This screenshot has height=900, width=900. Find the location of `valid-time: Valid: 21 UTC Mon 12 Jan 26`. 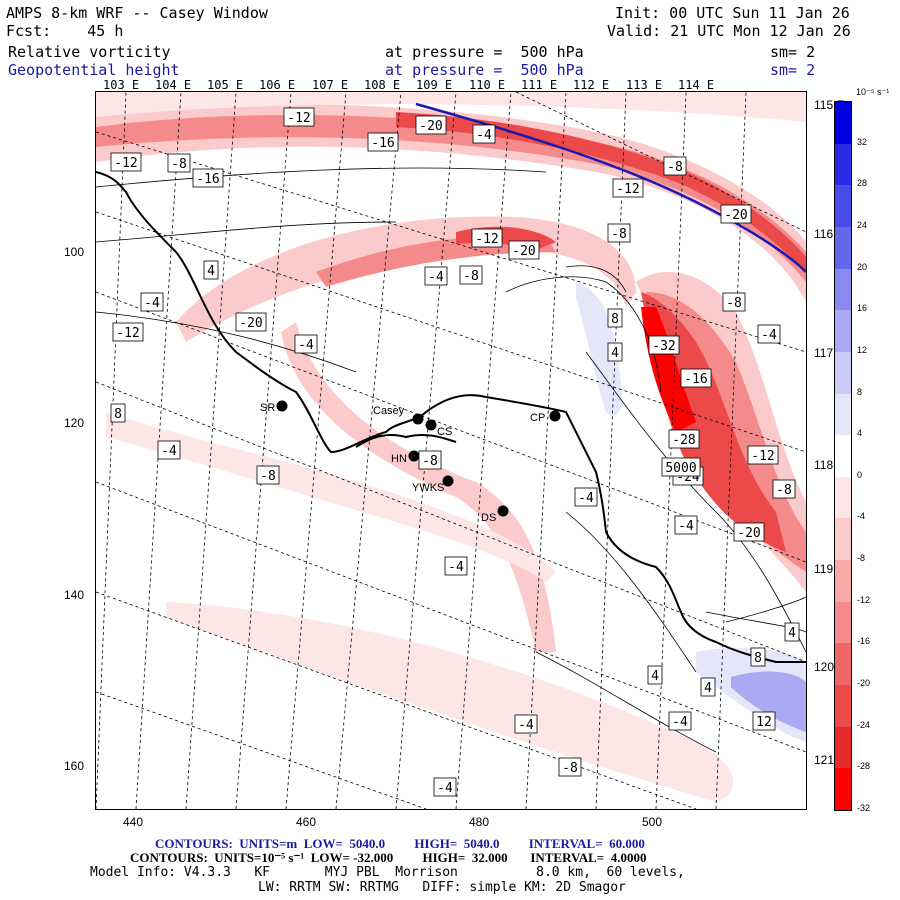

valid-time: Valid: 21 UTC Mon 12 Jan 26 is located at coordinates (729, 31).